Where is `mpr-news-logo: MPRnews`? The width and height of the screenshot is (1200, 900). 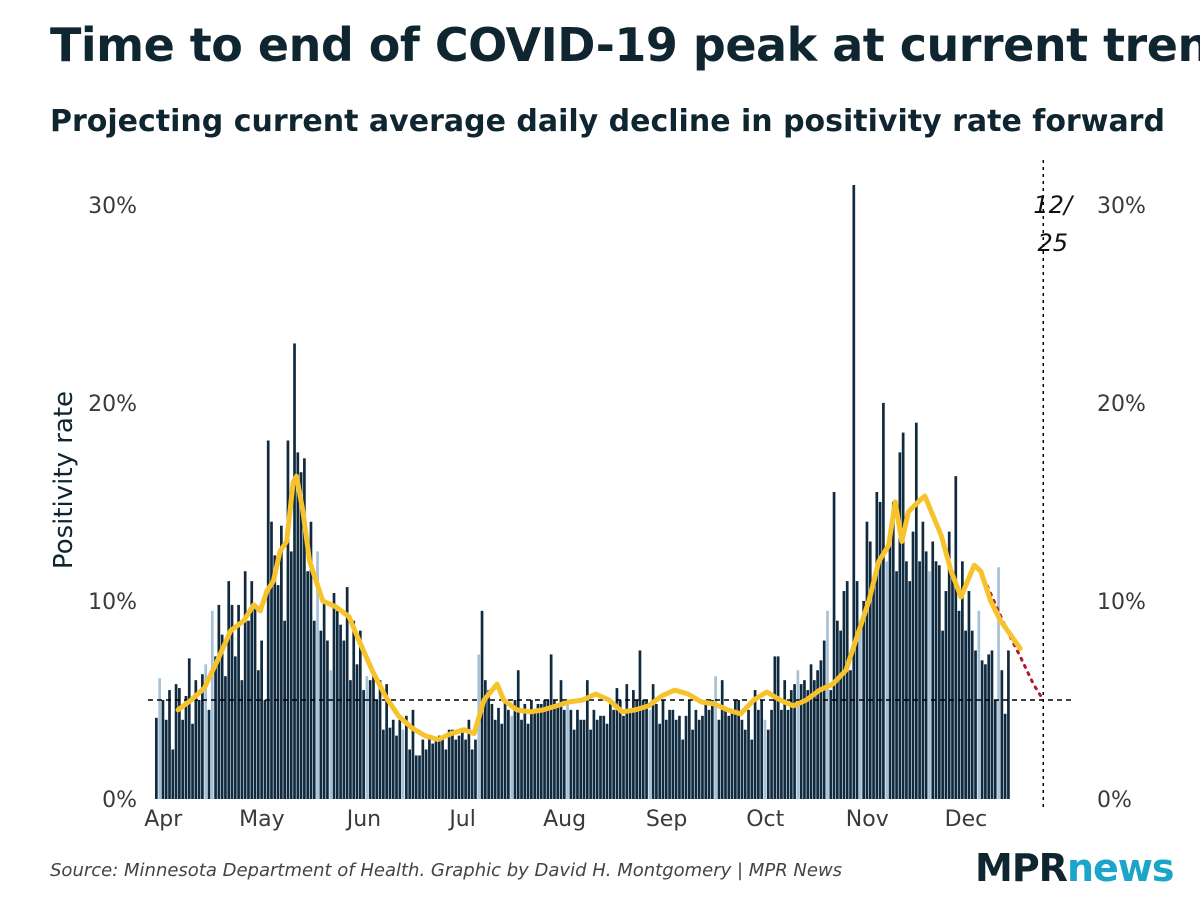 mpr-news-logo: MPRnews is located at coordinates (1074, 868).